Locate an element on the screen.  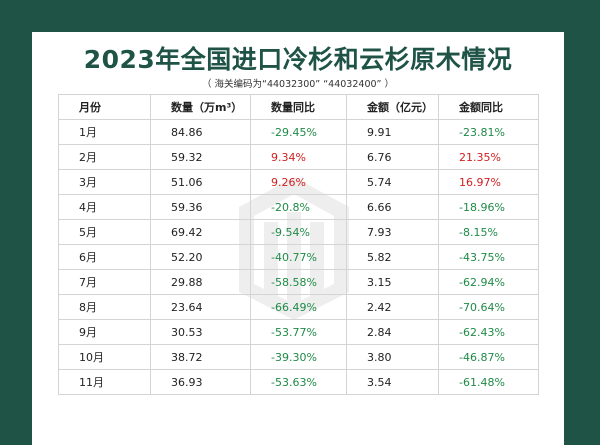
cell-quantity-yoy: -40.77% is located at coordinates (298, 257).